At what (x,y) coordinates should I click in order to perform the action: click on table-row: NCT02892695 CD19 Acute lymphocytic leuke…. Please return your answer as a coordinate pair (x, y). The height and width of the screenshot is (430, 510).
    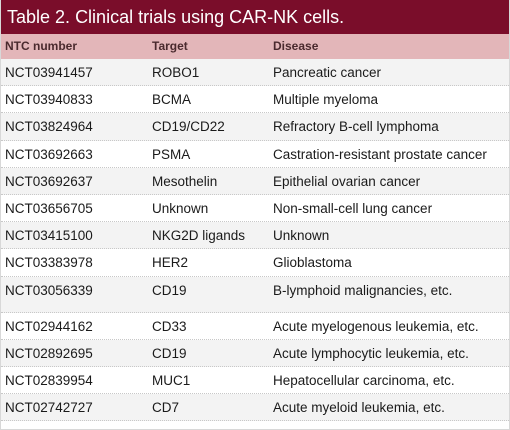
    Looking at the image, I should click on (255, 353).